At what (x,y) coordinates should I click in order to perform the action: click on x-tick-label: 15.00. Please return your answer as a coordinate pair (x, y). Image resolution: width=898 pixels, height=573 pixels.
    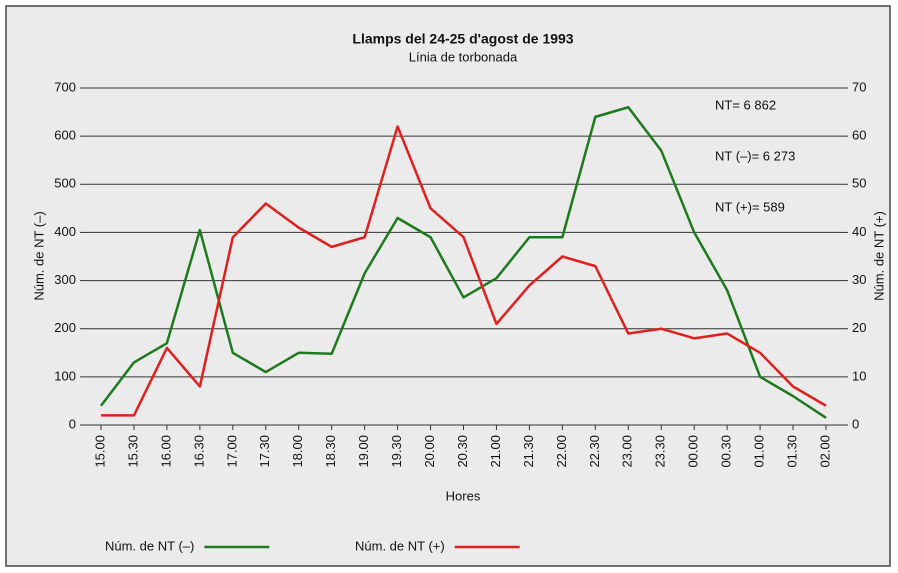
    Looking at the image, I should click on (99, 451).